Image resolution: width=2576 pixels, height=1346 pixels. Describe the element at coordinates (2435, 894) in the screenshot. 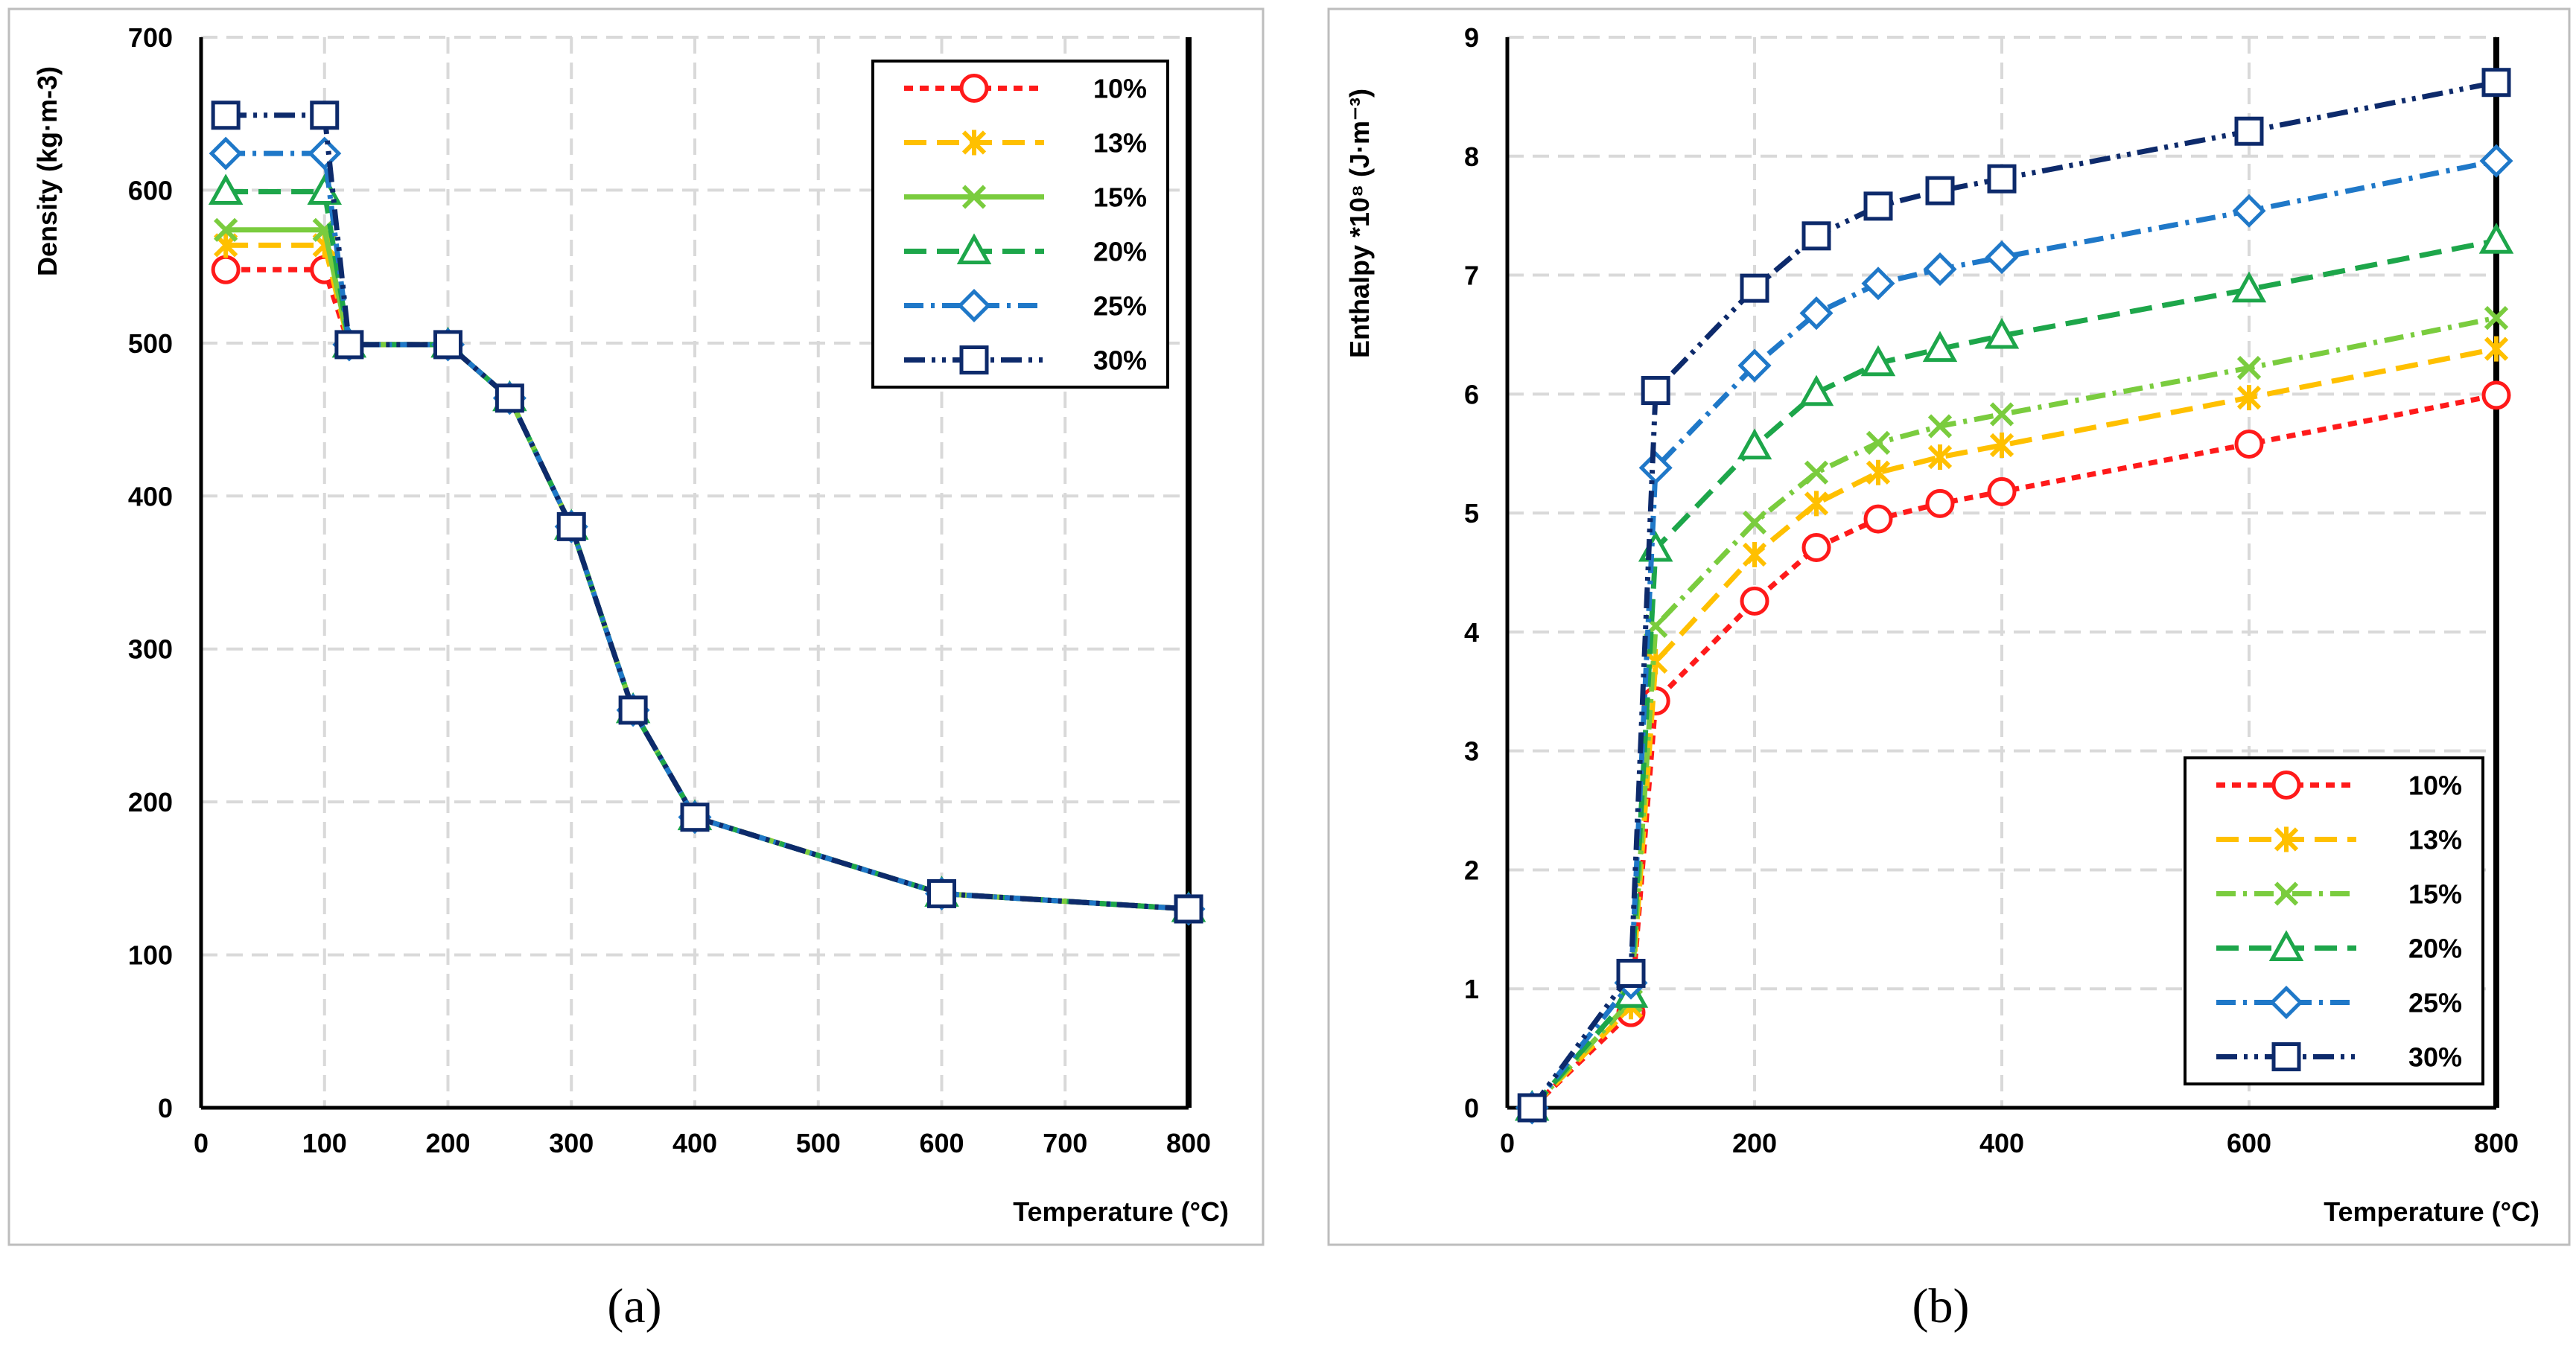

I see `panel-b-legend-label-15%: 15%` at that location.